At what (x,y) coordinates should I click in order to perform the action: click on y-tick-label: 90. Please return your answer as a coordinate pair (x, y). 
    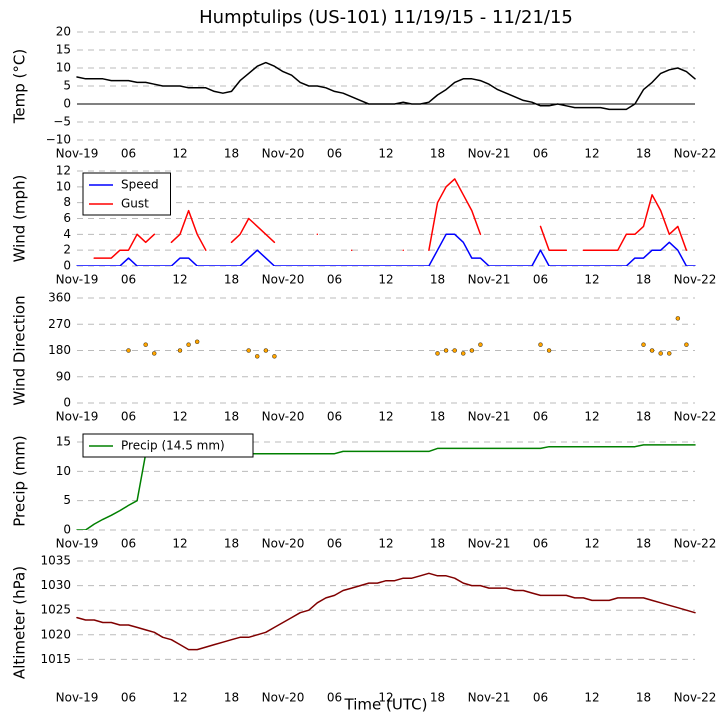
    Looking at the image, I should click on (63, 376).